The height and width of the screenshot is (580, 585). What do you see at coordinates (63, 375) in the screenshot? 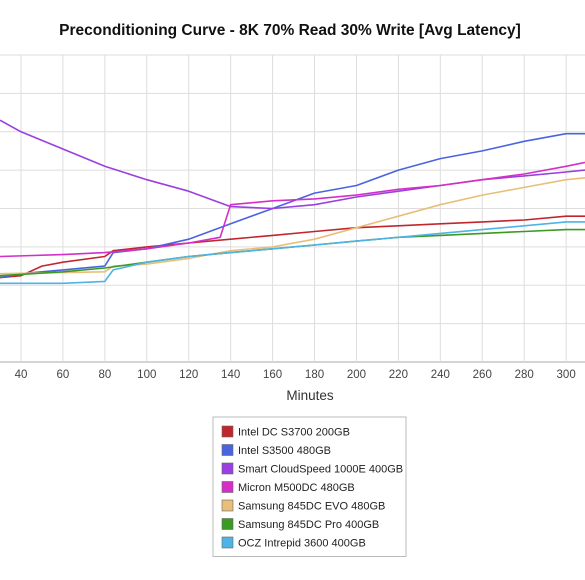
I see `x-tick-label: 60` at bounding box center [63, 375].